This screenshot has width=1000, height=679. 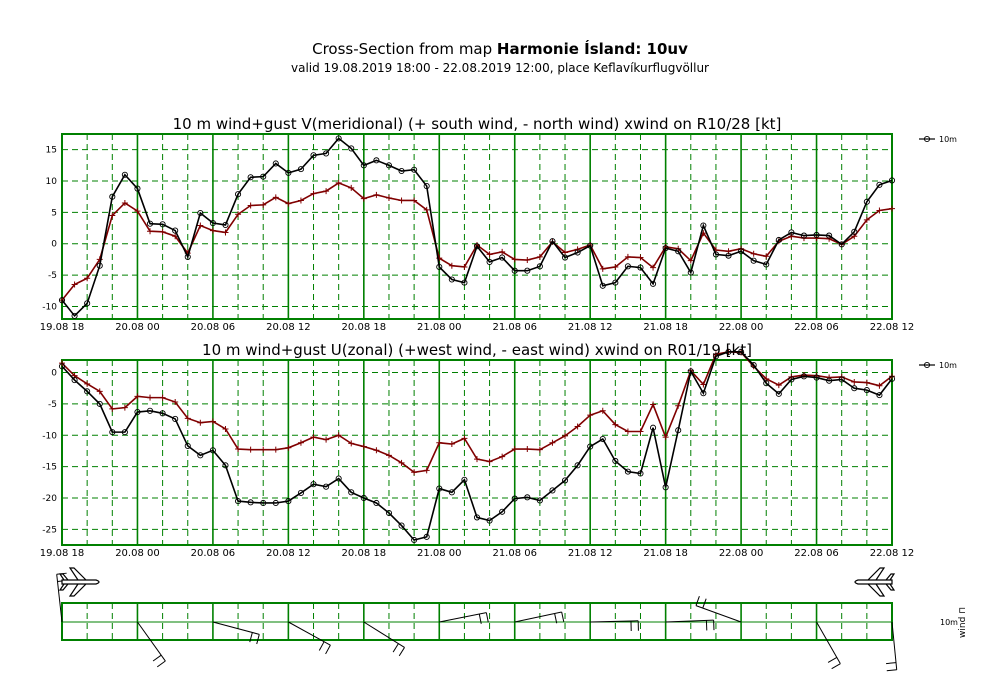 I want to click on y-tick-label: -25, so click(x=49, y=530).